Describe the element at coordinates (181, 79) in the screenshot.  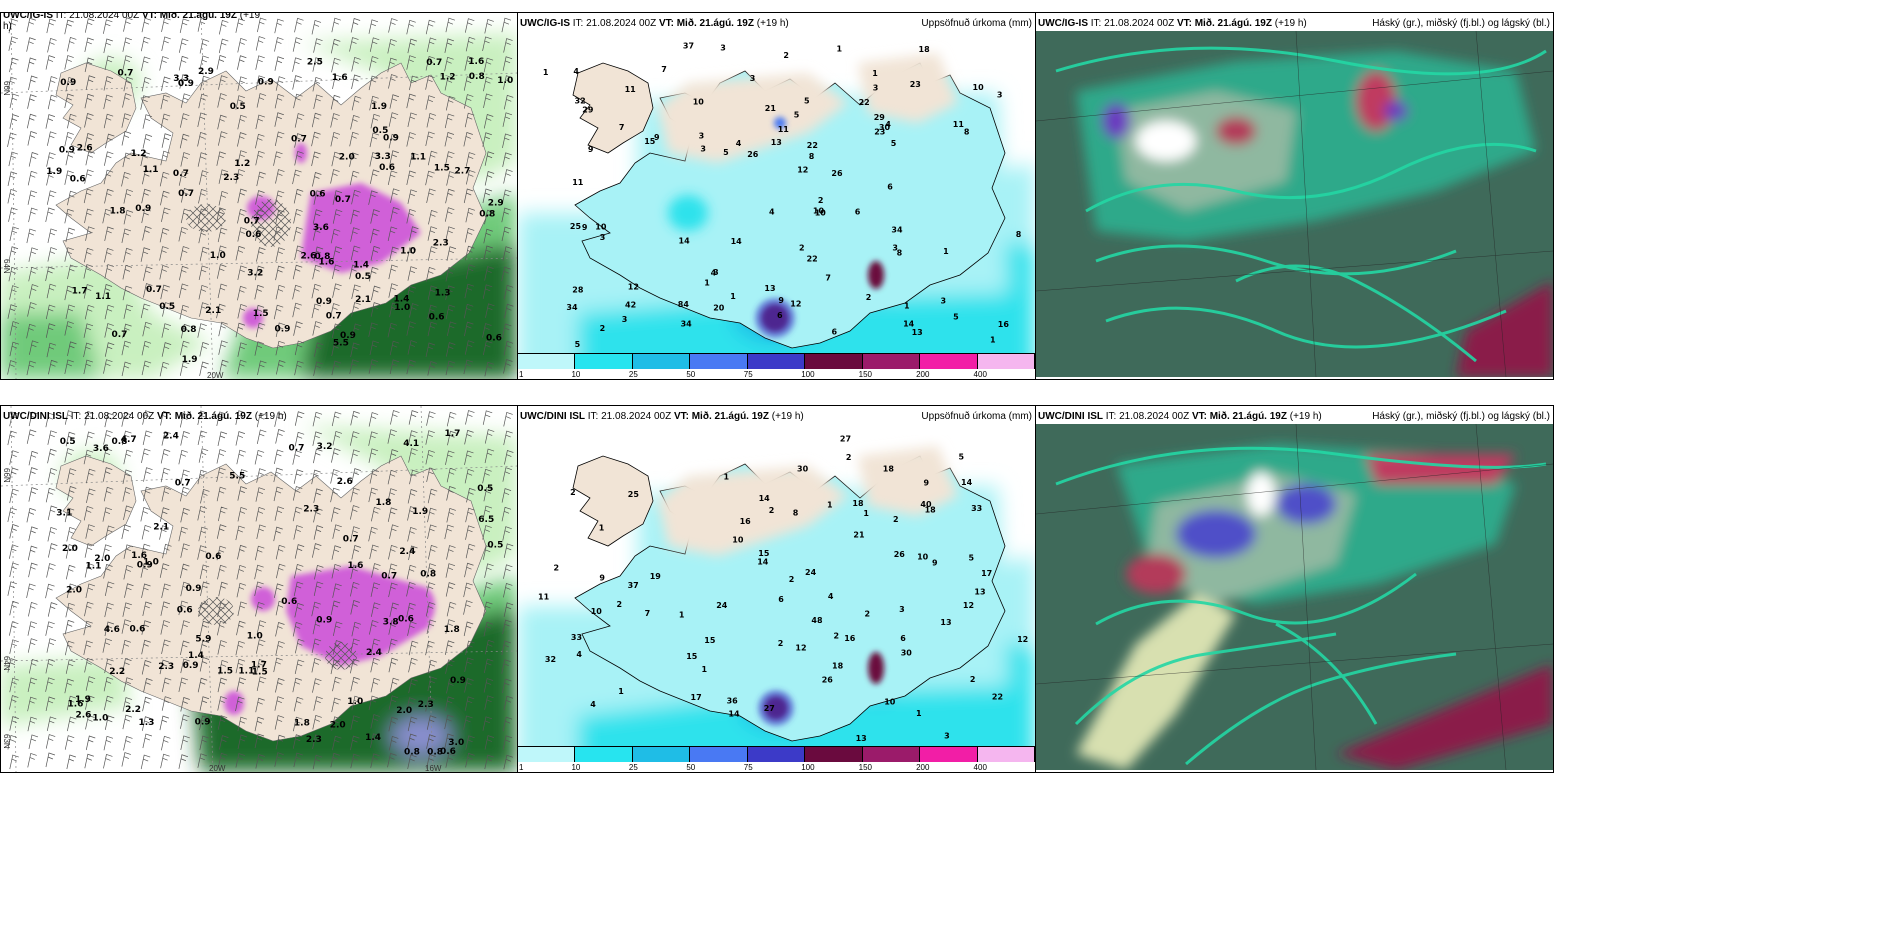
I see `value-label: 3.3` at that location.